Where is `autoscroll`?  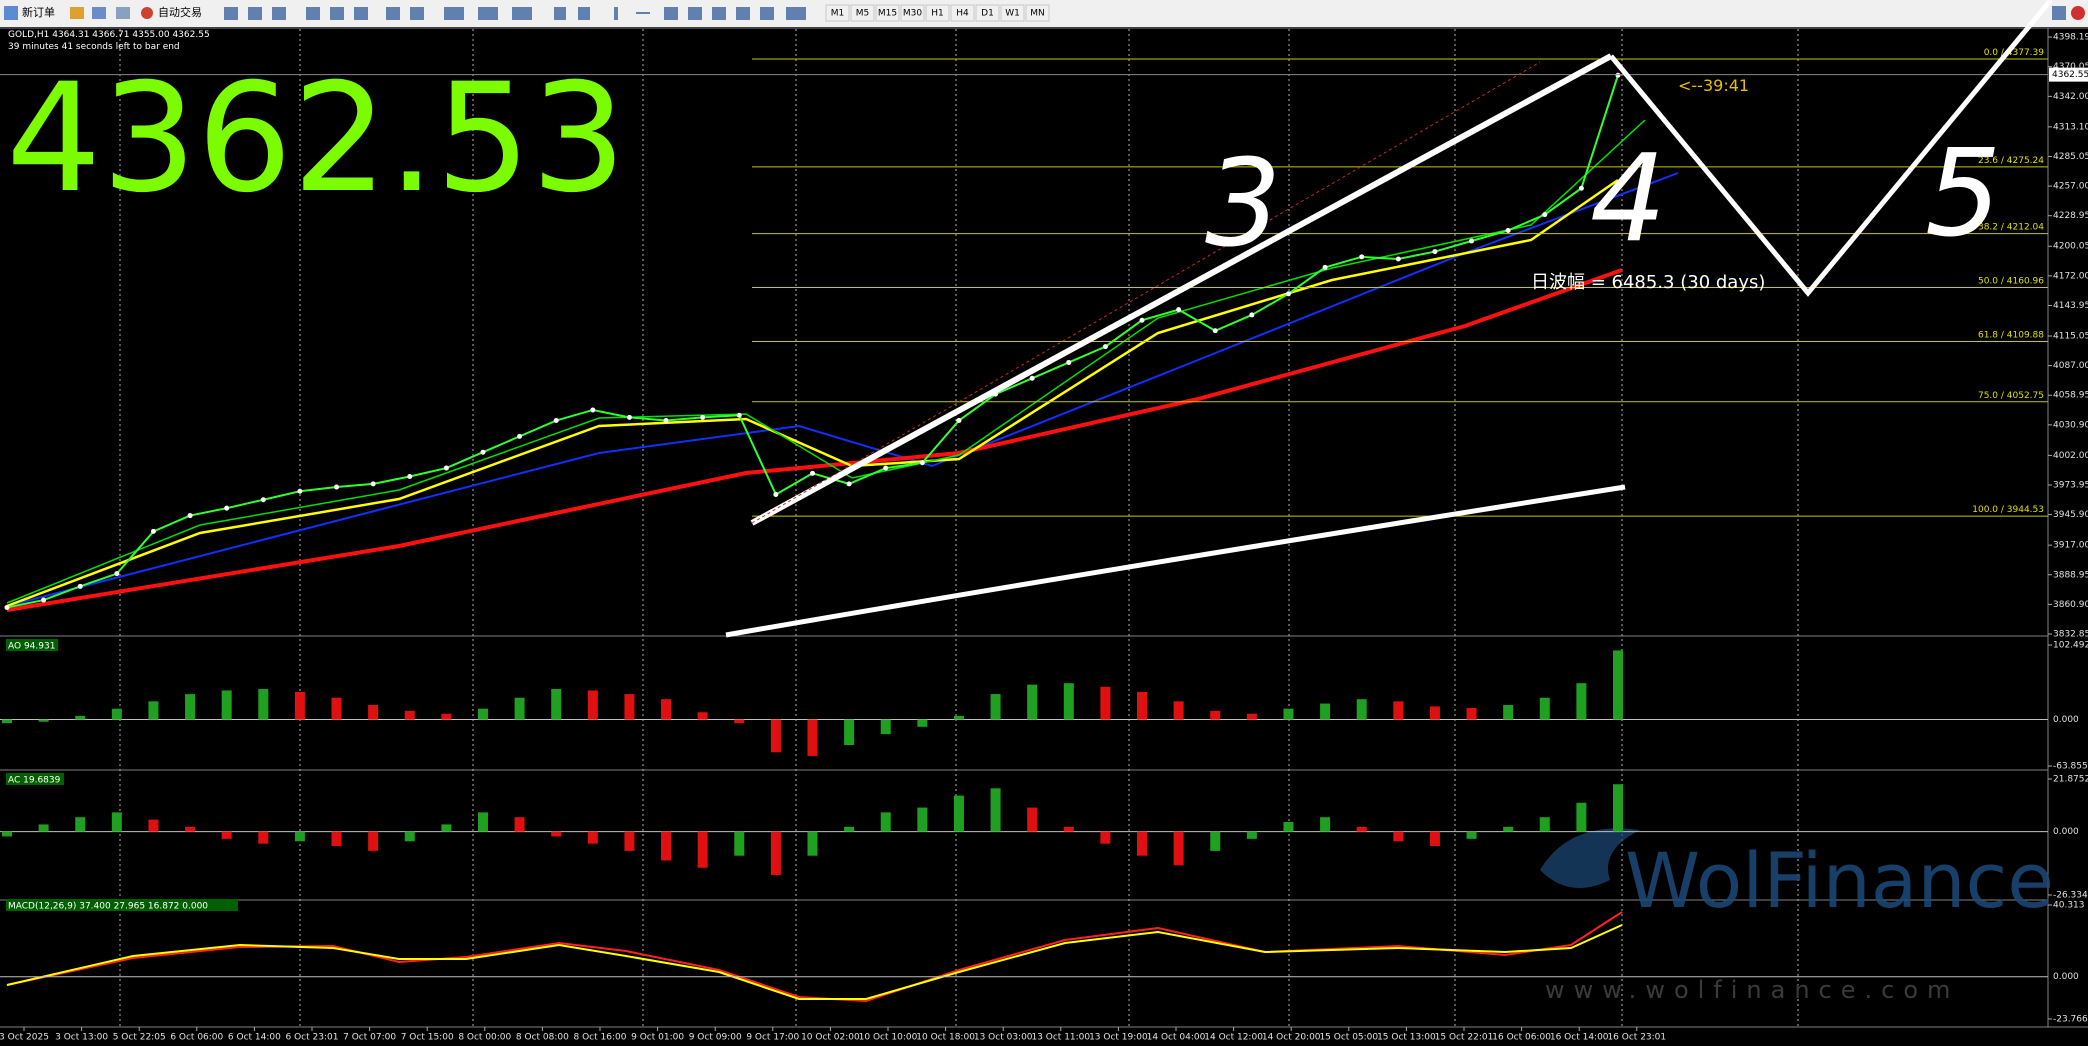
autoscroll is located at coordinates (393, 13).